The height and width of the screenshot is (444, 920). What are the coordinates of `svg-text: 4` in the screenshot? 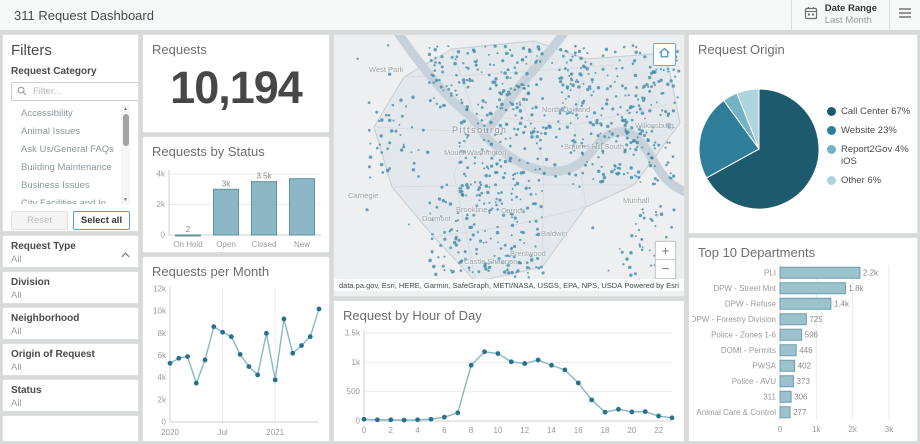 It's located at (417, 430).